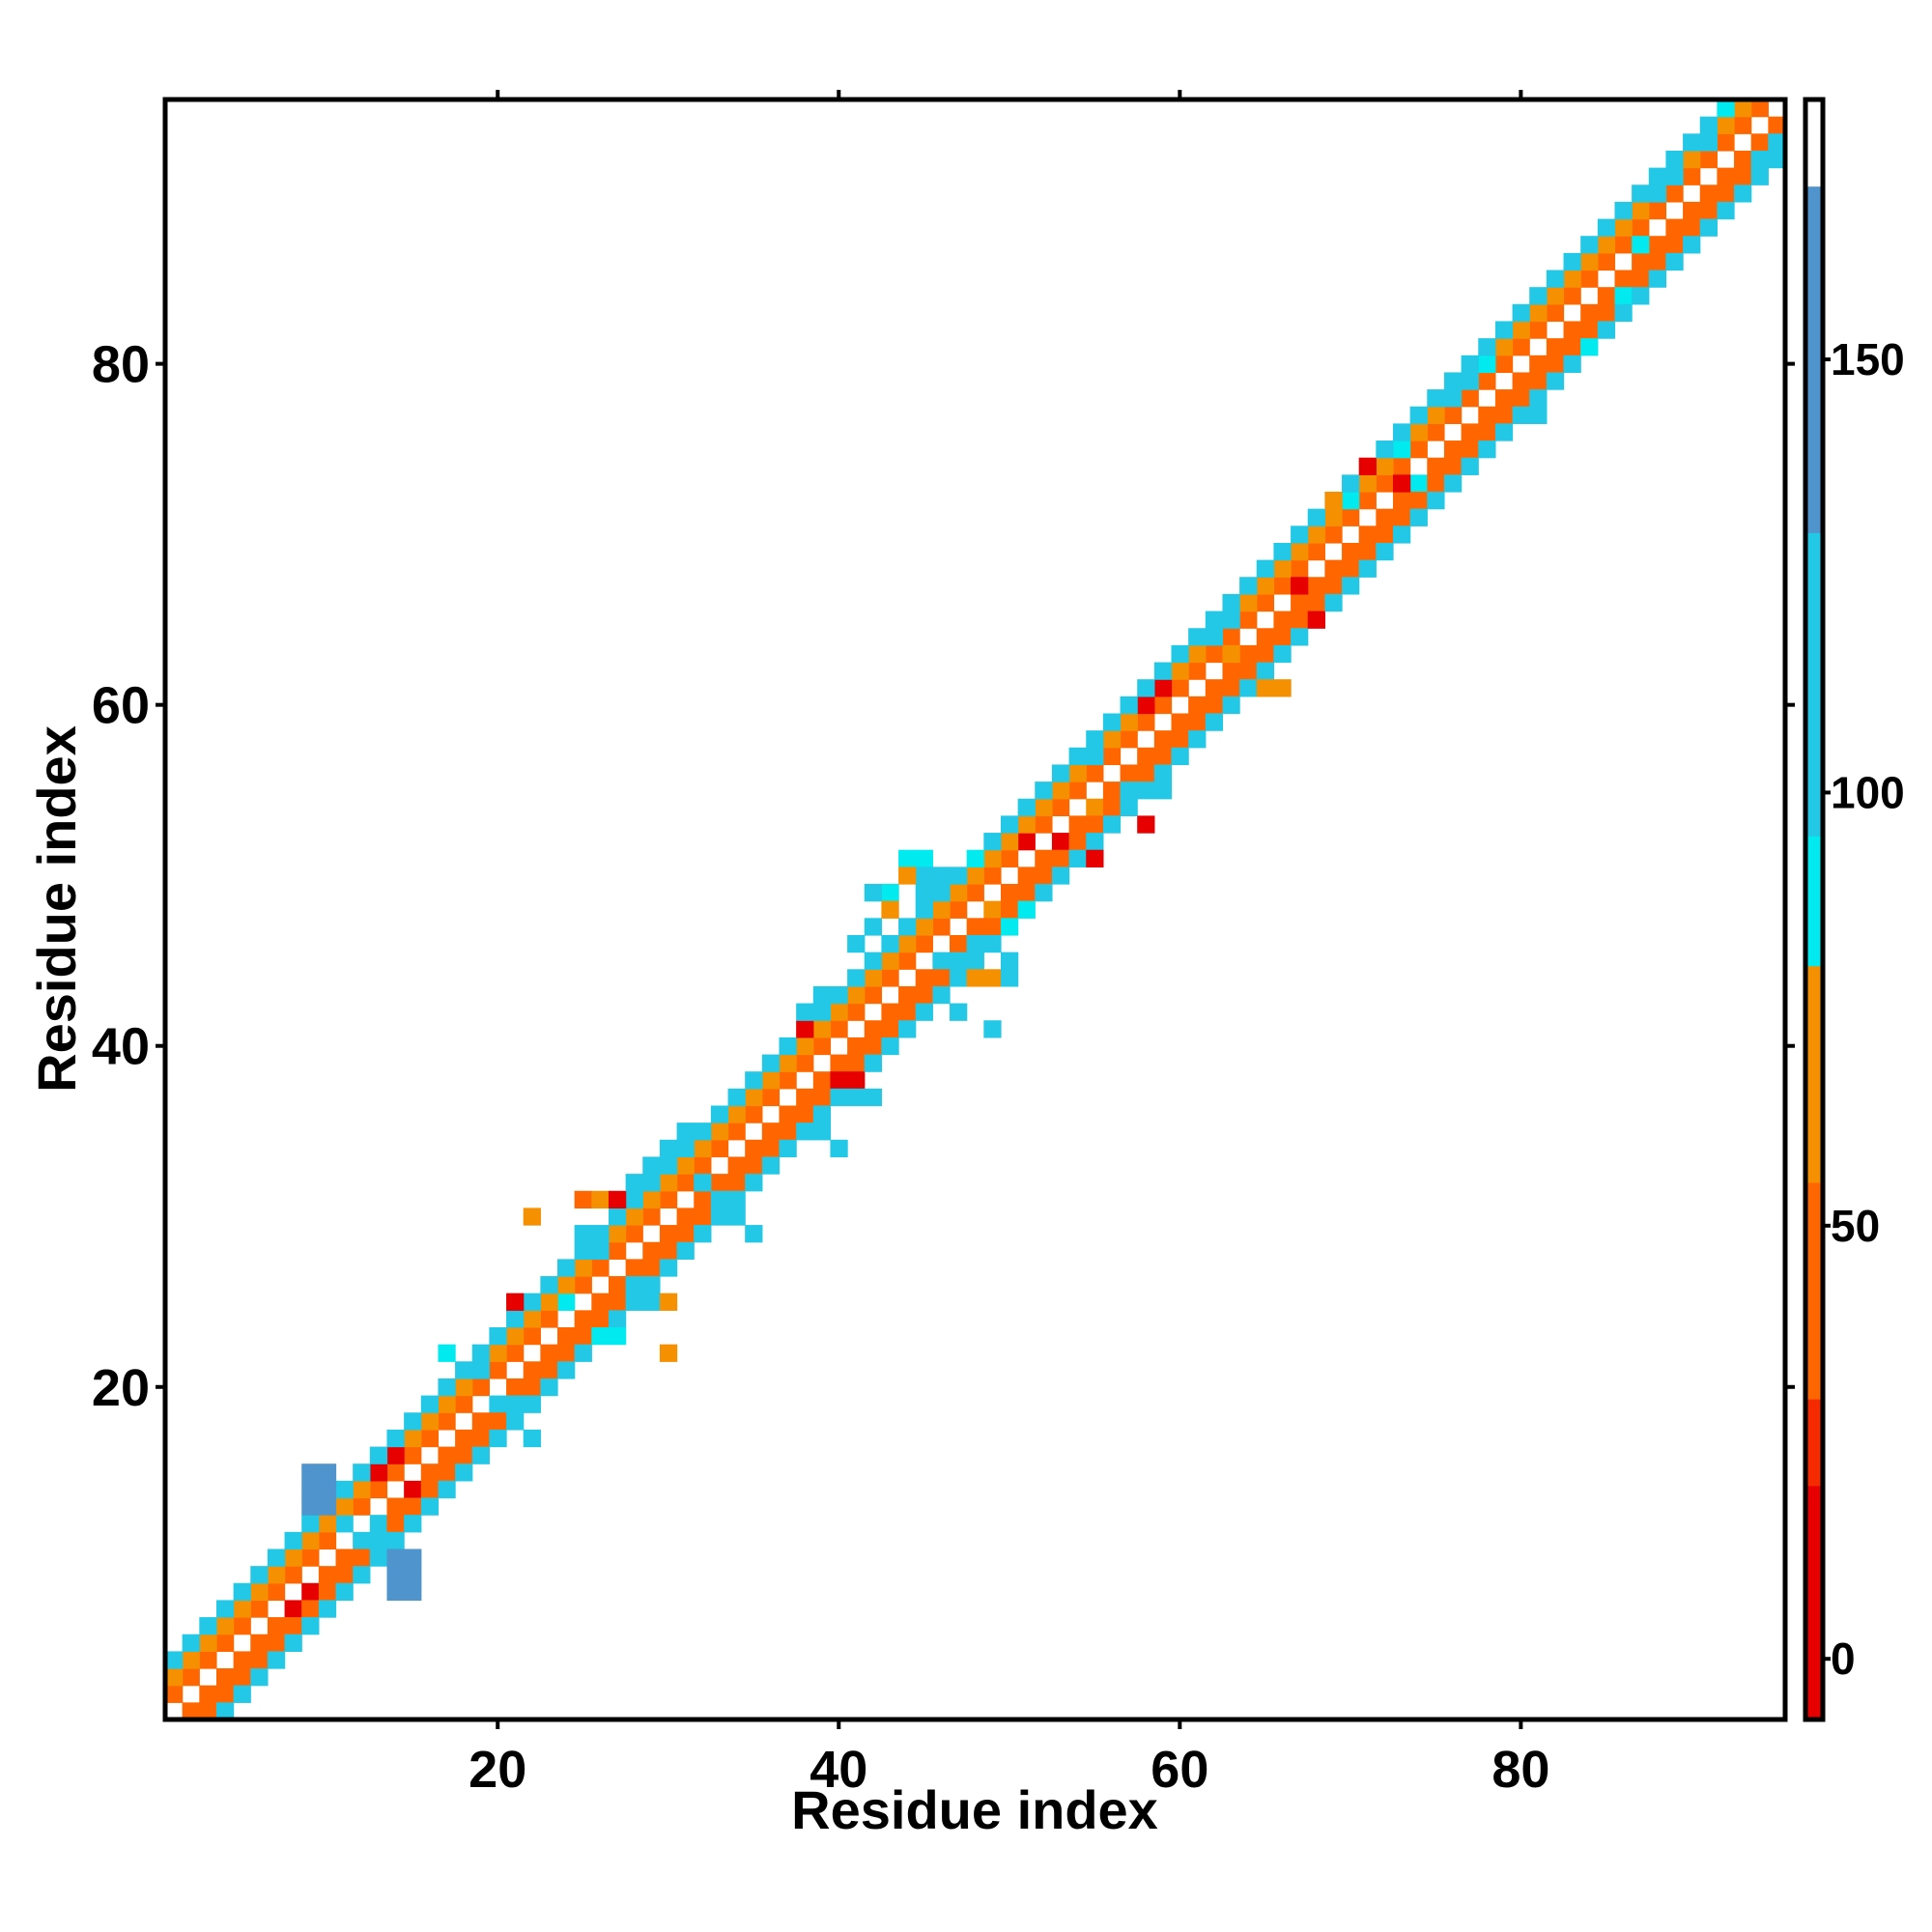 This screenshot has height=1932, width=1932. What do you see at coordinates (974, 1809) in the screenshot?
I see `x-axis-title: Residue index` at bounding box center [974, 1809].